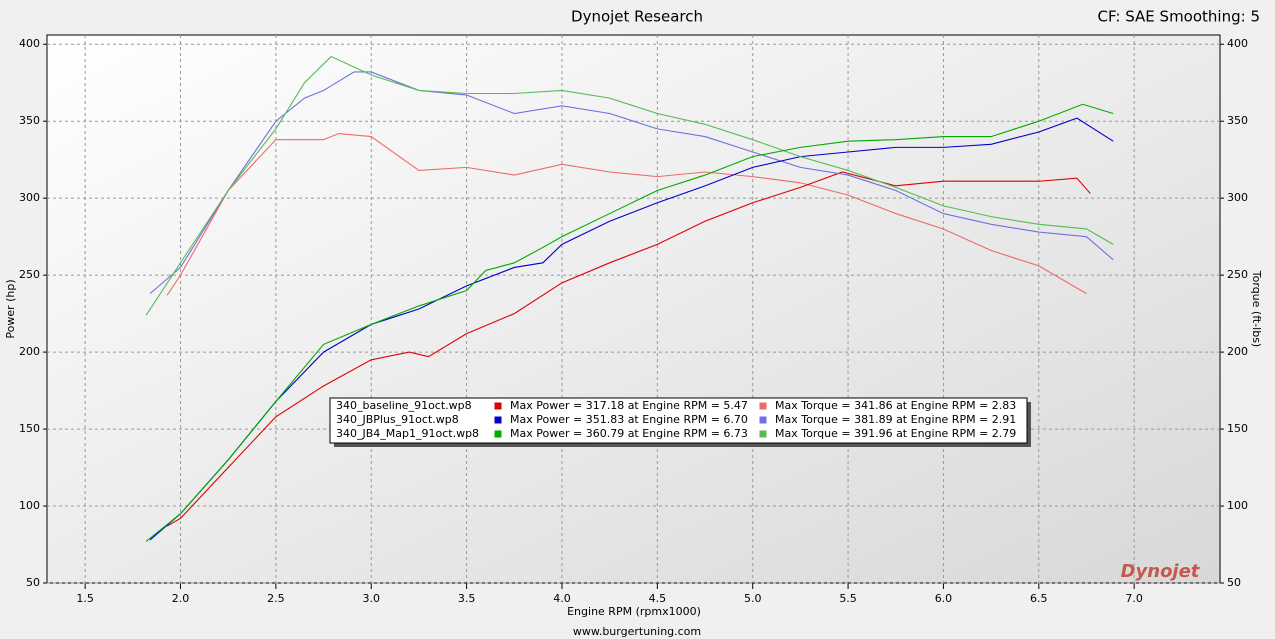 This screenshot has height=639, width=1275. What do you see at coordinates (895, 433) in the screenshot?
I see `legend-max-torque: Max Torque = 391.96 at Engine RPM = 2.79` at bounding box center [895, 433].